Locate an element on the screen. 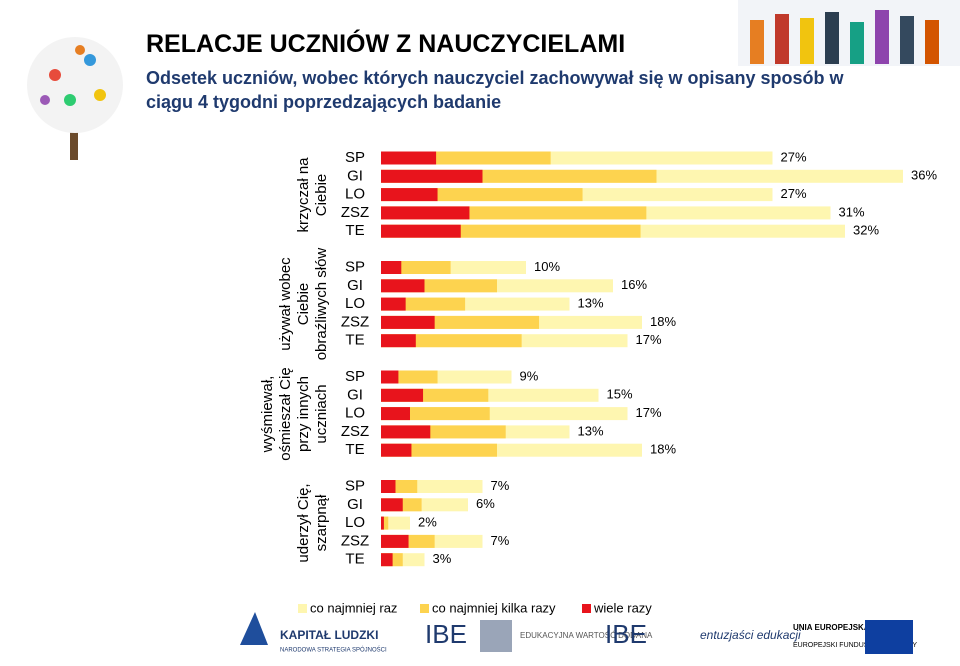 The height and width of the screenshot is (666, 960). logo-text: entuzjaści edukacji is located at coordinates (750, 635).